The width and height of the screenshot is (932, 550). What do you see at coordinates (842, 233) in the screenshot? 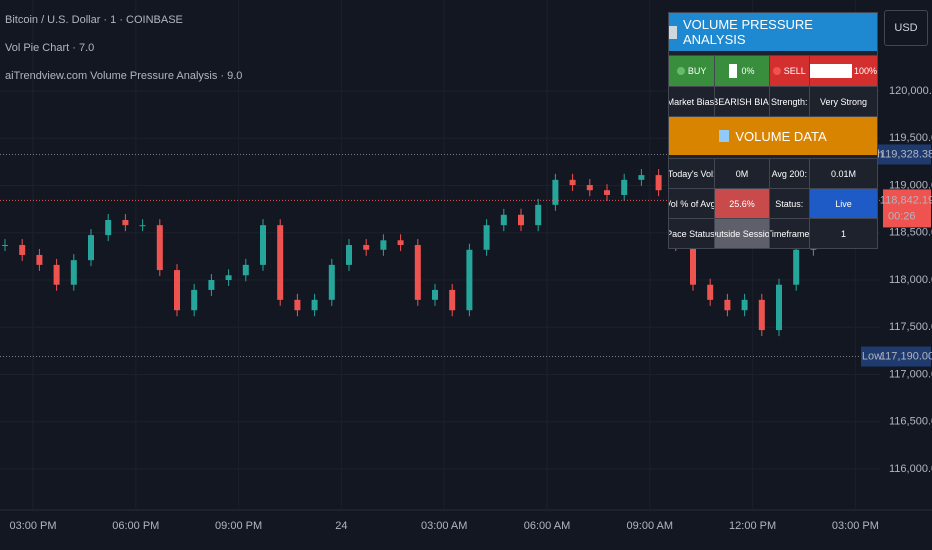
I see `cell: 1` at bounding box center [842, 233].